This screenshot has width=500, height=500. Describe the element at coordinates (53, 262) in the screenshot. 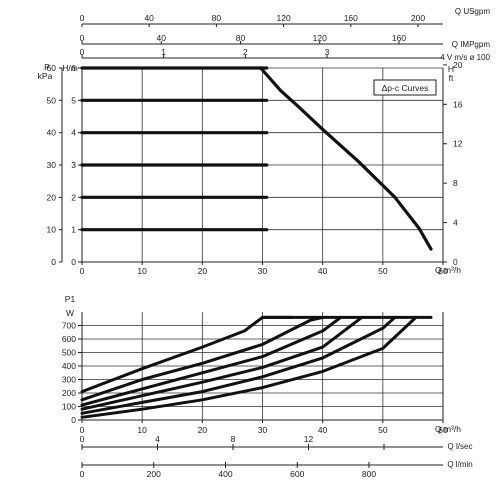

I see `kpa-tick-label: 0` at that location.